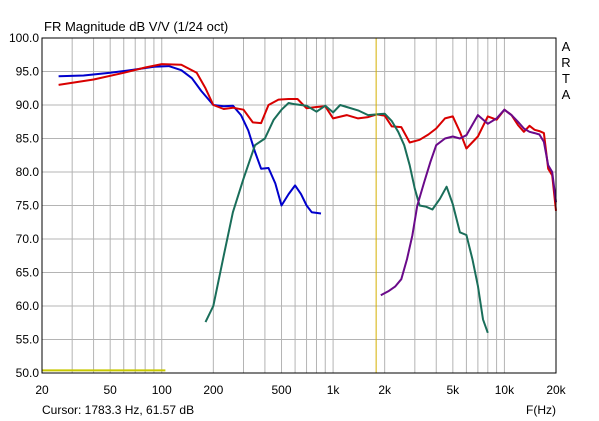 This screenshot has height=421, width=599. Describe the element at coordinates (136, 26) in the screenshot. I see `chart-title: FR Magnitude dB V/V (1/24 oct)` at that location.